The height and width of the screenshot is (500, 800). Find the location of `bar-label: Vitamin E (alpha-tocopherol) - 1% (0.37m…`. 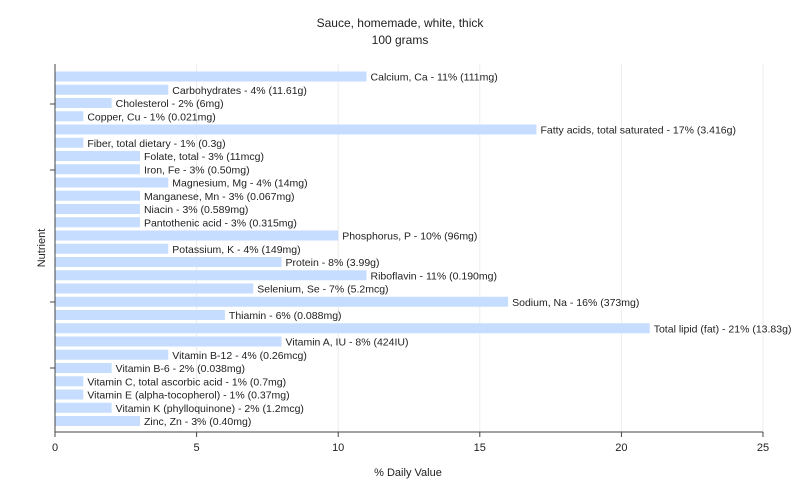

bar-label: Vitamin E (alpha-tocopherol) - 1% (0.37m… is located at coordinates (188, 396).